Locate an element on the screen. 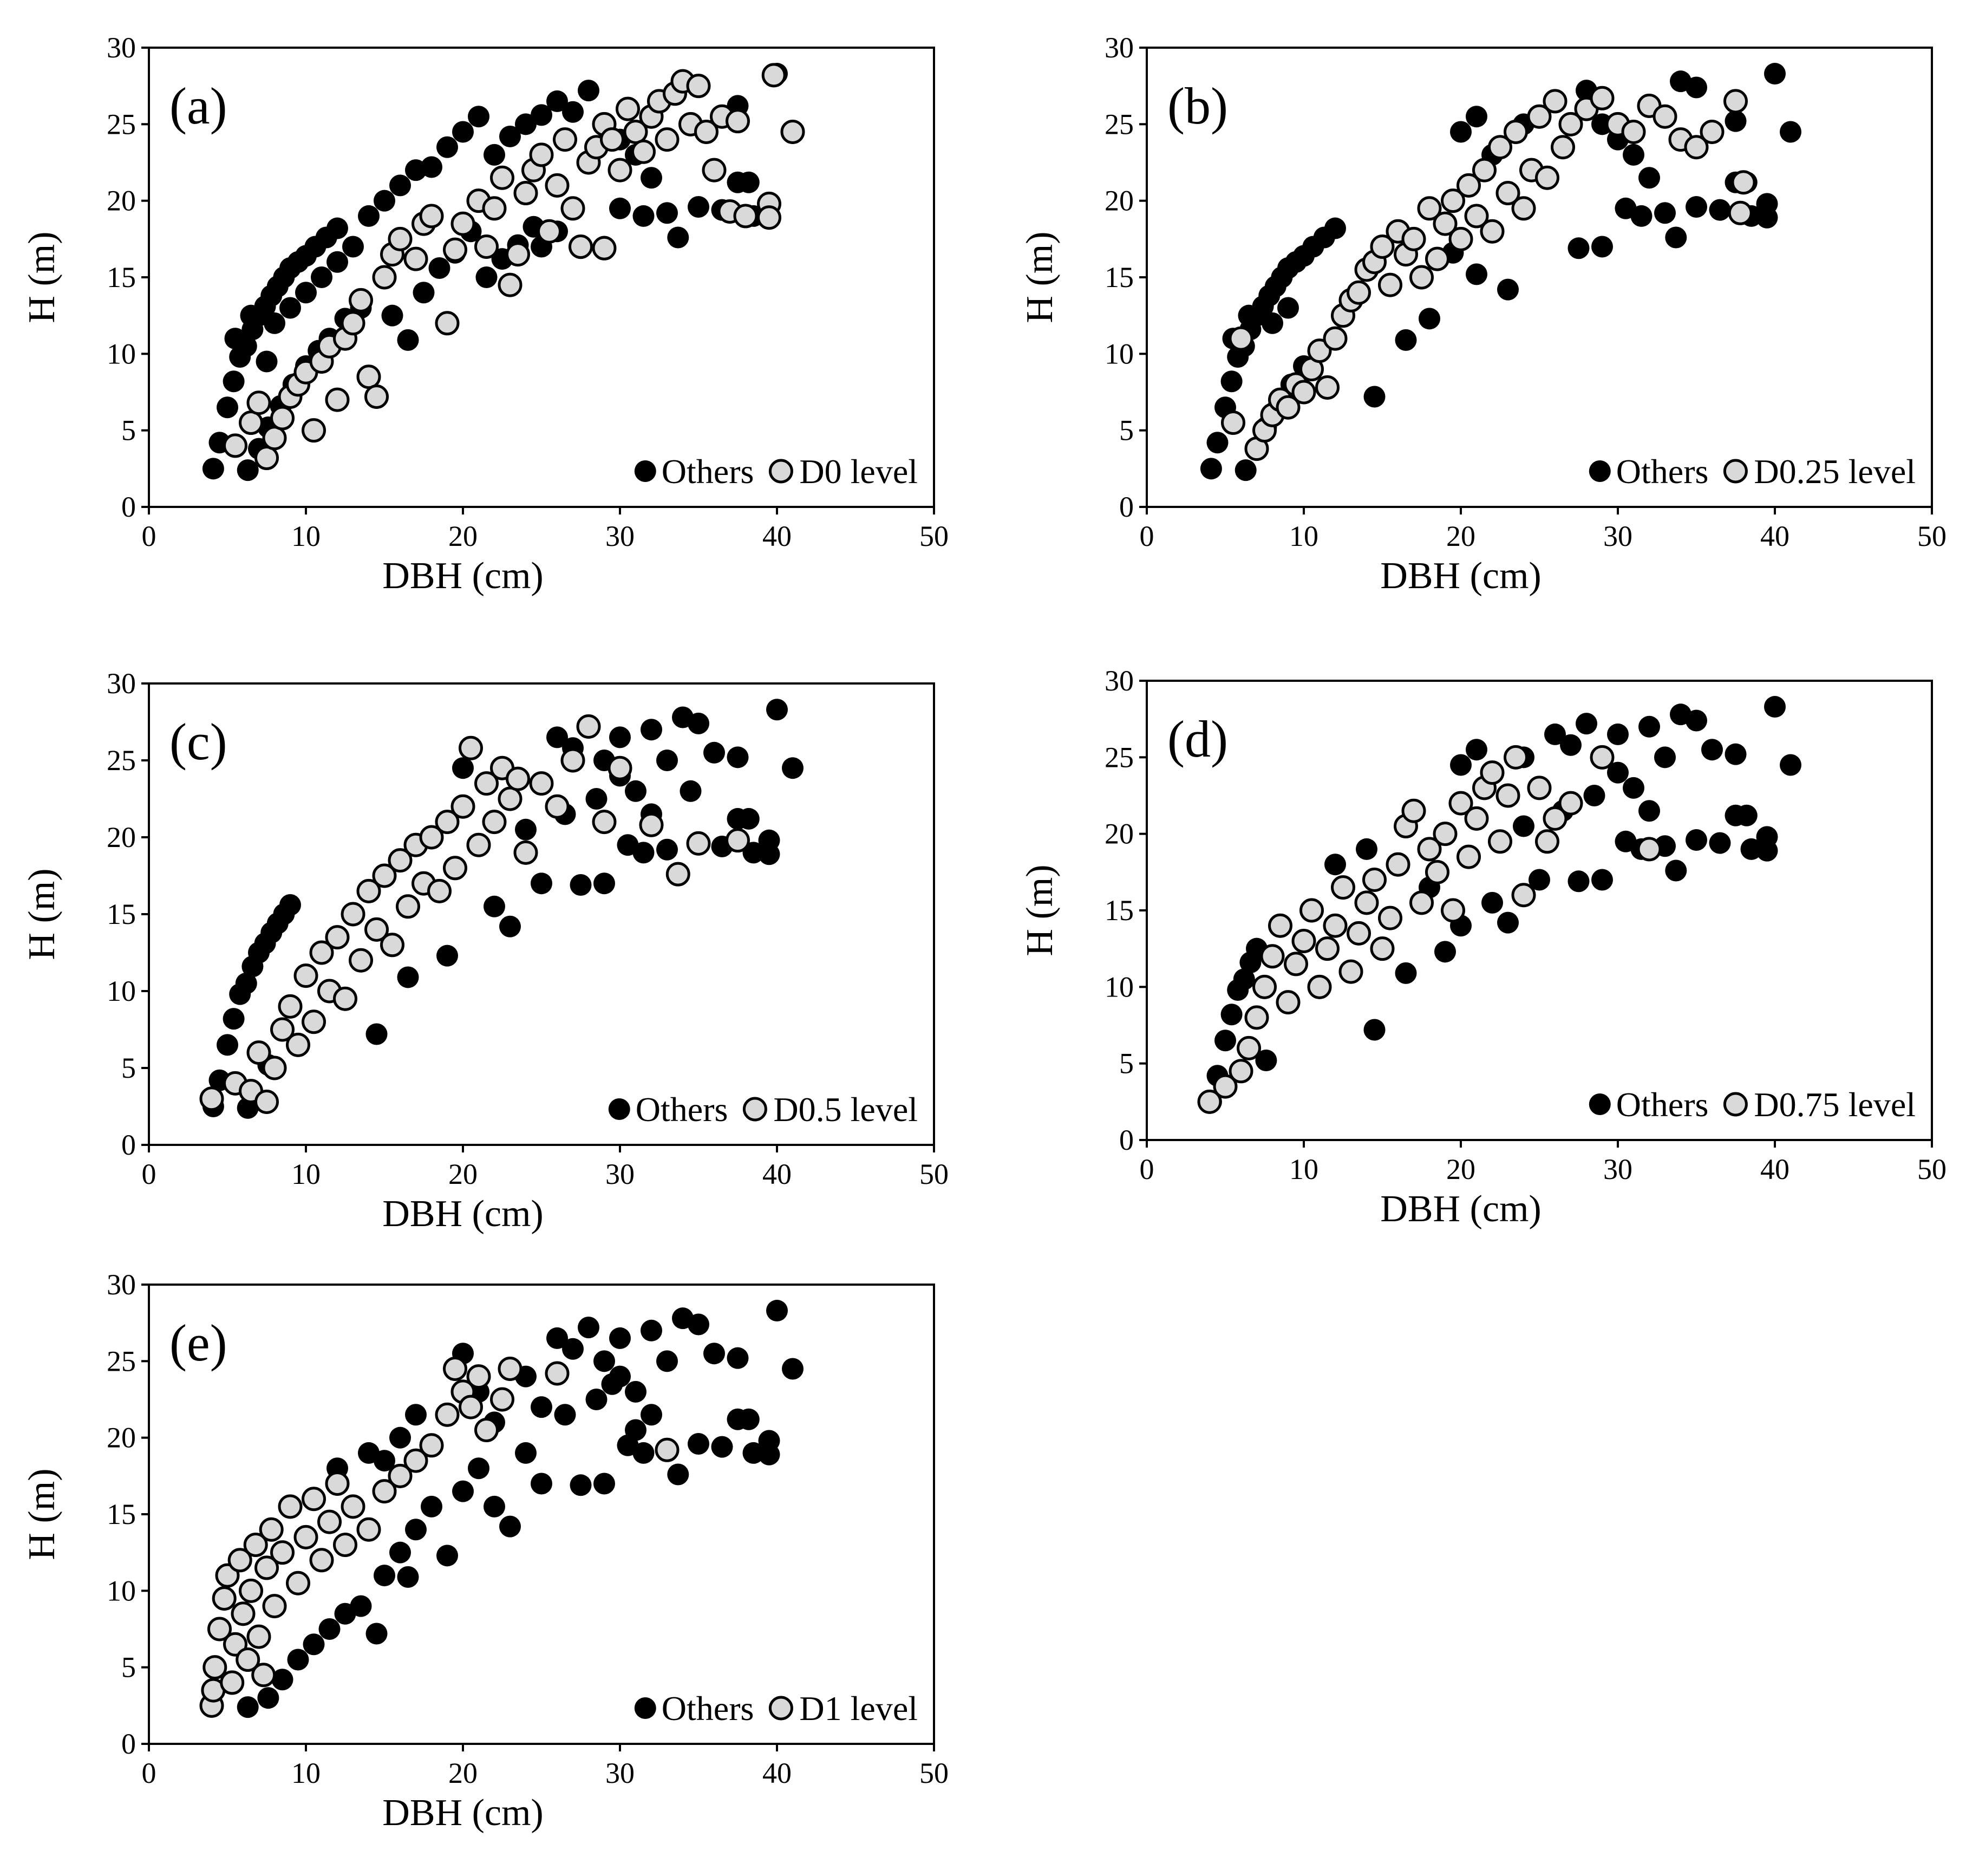 The image size is (1979, 1876). panel-label: (b) is located at coordinates (1197, 106).